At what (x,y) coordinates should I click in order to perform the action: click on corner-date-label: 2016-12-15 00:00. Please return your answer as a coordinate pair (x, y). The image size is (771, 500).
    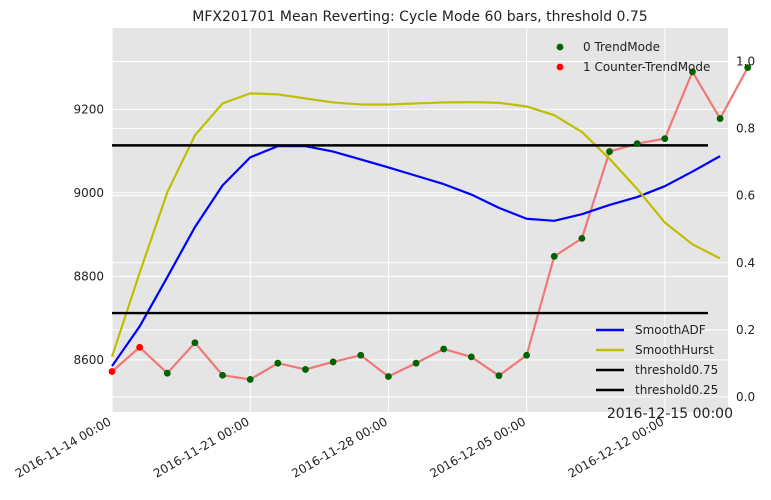
    Looking at the image, I should click on (670, 414).